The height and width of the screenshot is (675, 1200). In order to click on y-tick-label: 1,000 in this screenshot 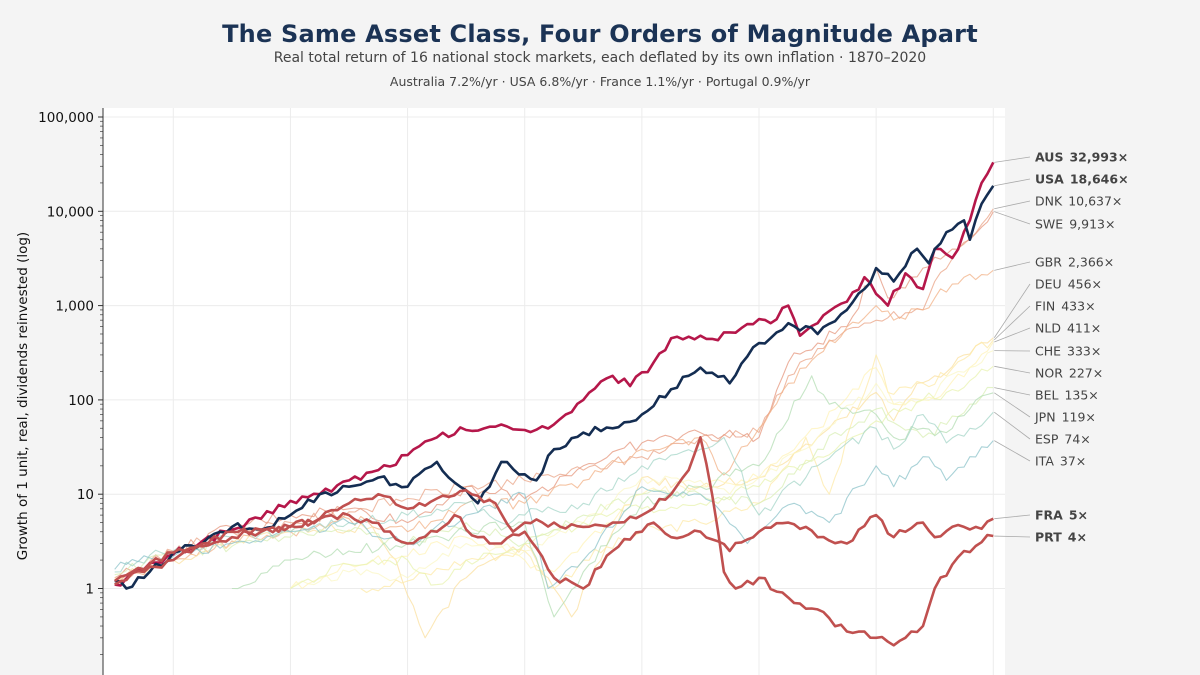, I will do `click(74, 307)`.